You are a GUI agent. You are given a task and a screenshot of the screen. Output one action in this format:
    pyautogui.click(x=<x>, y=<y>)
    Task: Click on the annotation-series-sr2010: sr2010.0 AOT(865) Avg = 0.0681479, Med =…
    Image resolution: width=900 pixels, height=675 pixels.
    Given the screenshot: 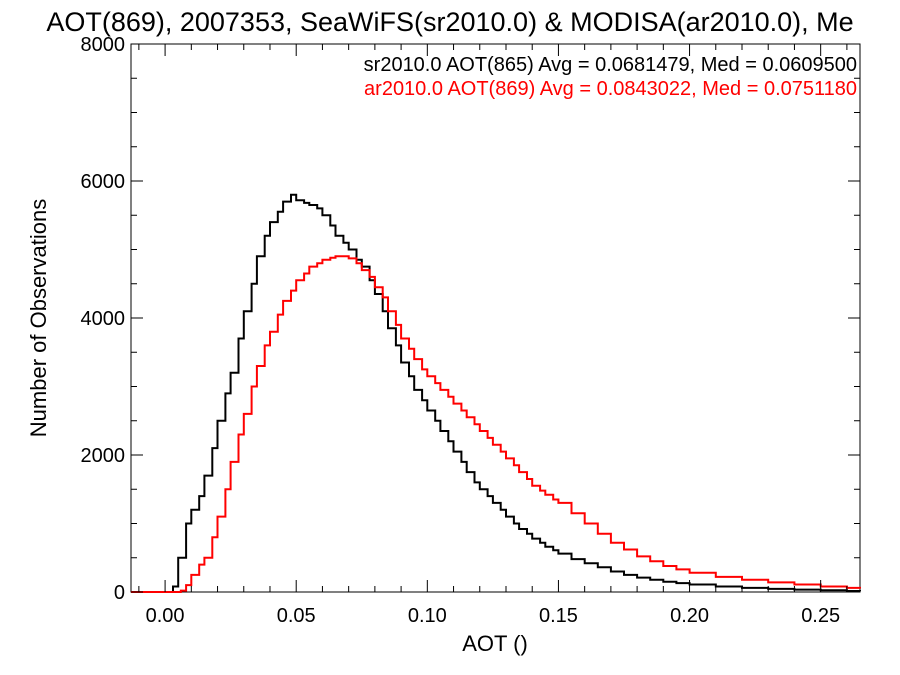 What is the action you would take?
    pyautogui.click(x=610, y=65)
    